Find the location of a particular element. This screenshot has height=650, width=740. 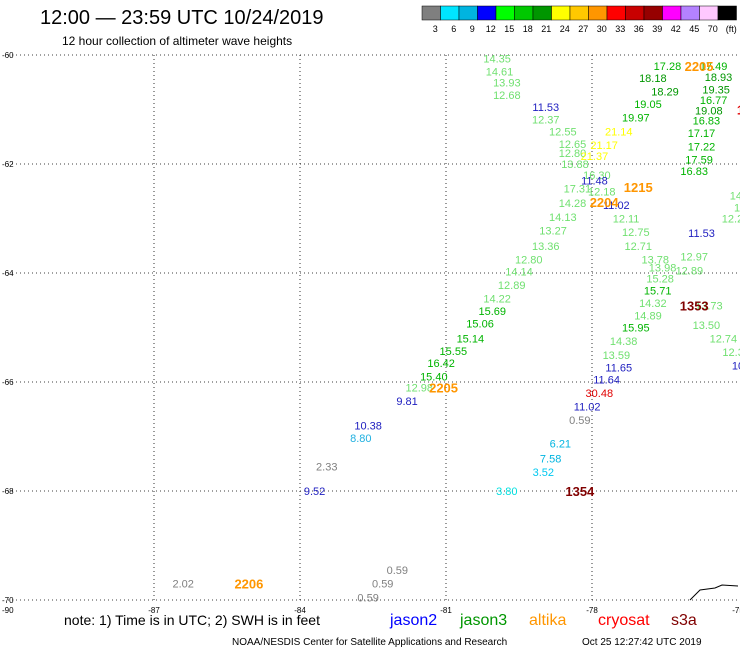

wave-height-label: 14.22 is located at coordinates (497, 300).